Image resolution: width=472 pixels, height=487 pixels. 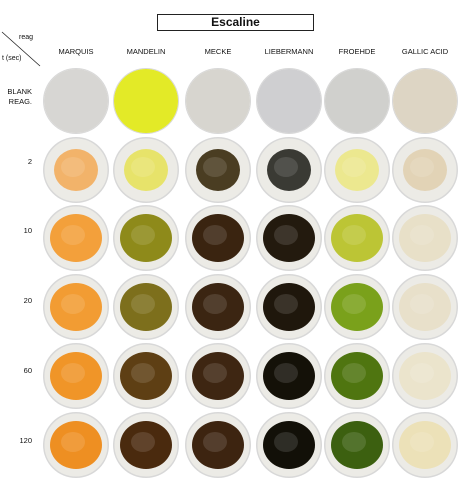 What do you see at coordinates (289, 51) in the screenshot?
I see `col-header-liebermann: LIEBERMANN` at bounding box center [289, 51].